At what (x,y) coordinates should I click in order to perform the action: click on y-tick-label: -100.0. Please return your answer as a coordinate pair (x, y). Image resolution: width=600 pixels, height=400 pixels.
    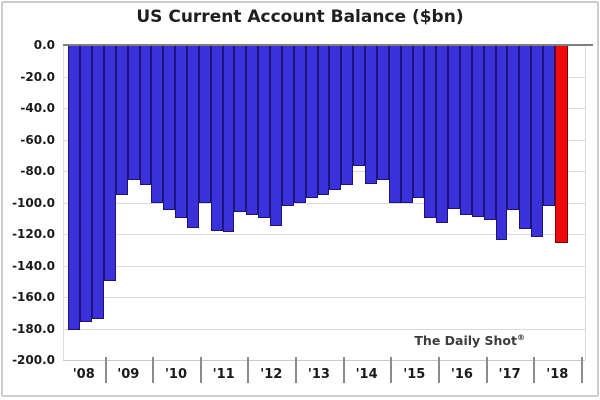
    Looking at the image, I should click on (33, 202).